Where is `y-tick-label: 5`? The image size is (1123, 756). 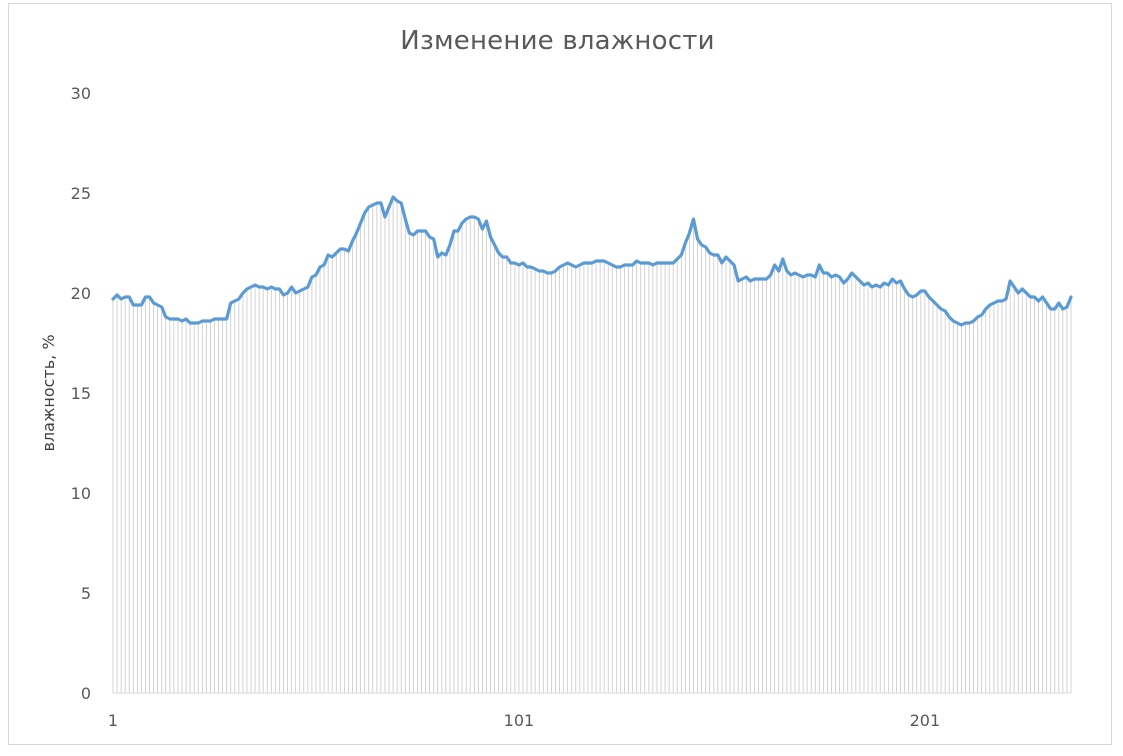
y-tick-label: 5 is located at coordinates (86, 593).